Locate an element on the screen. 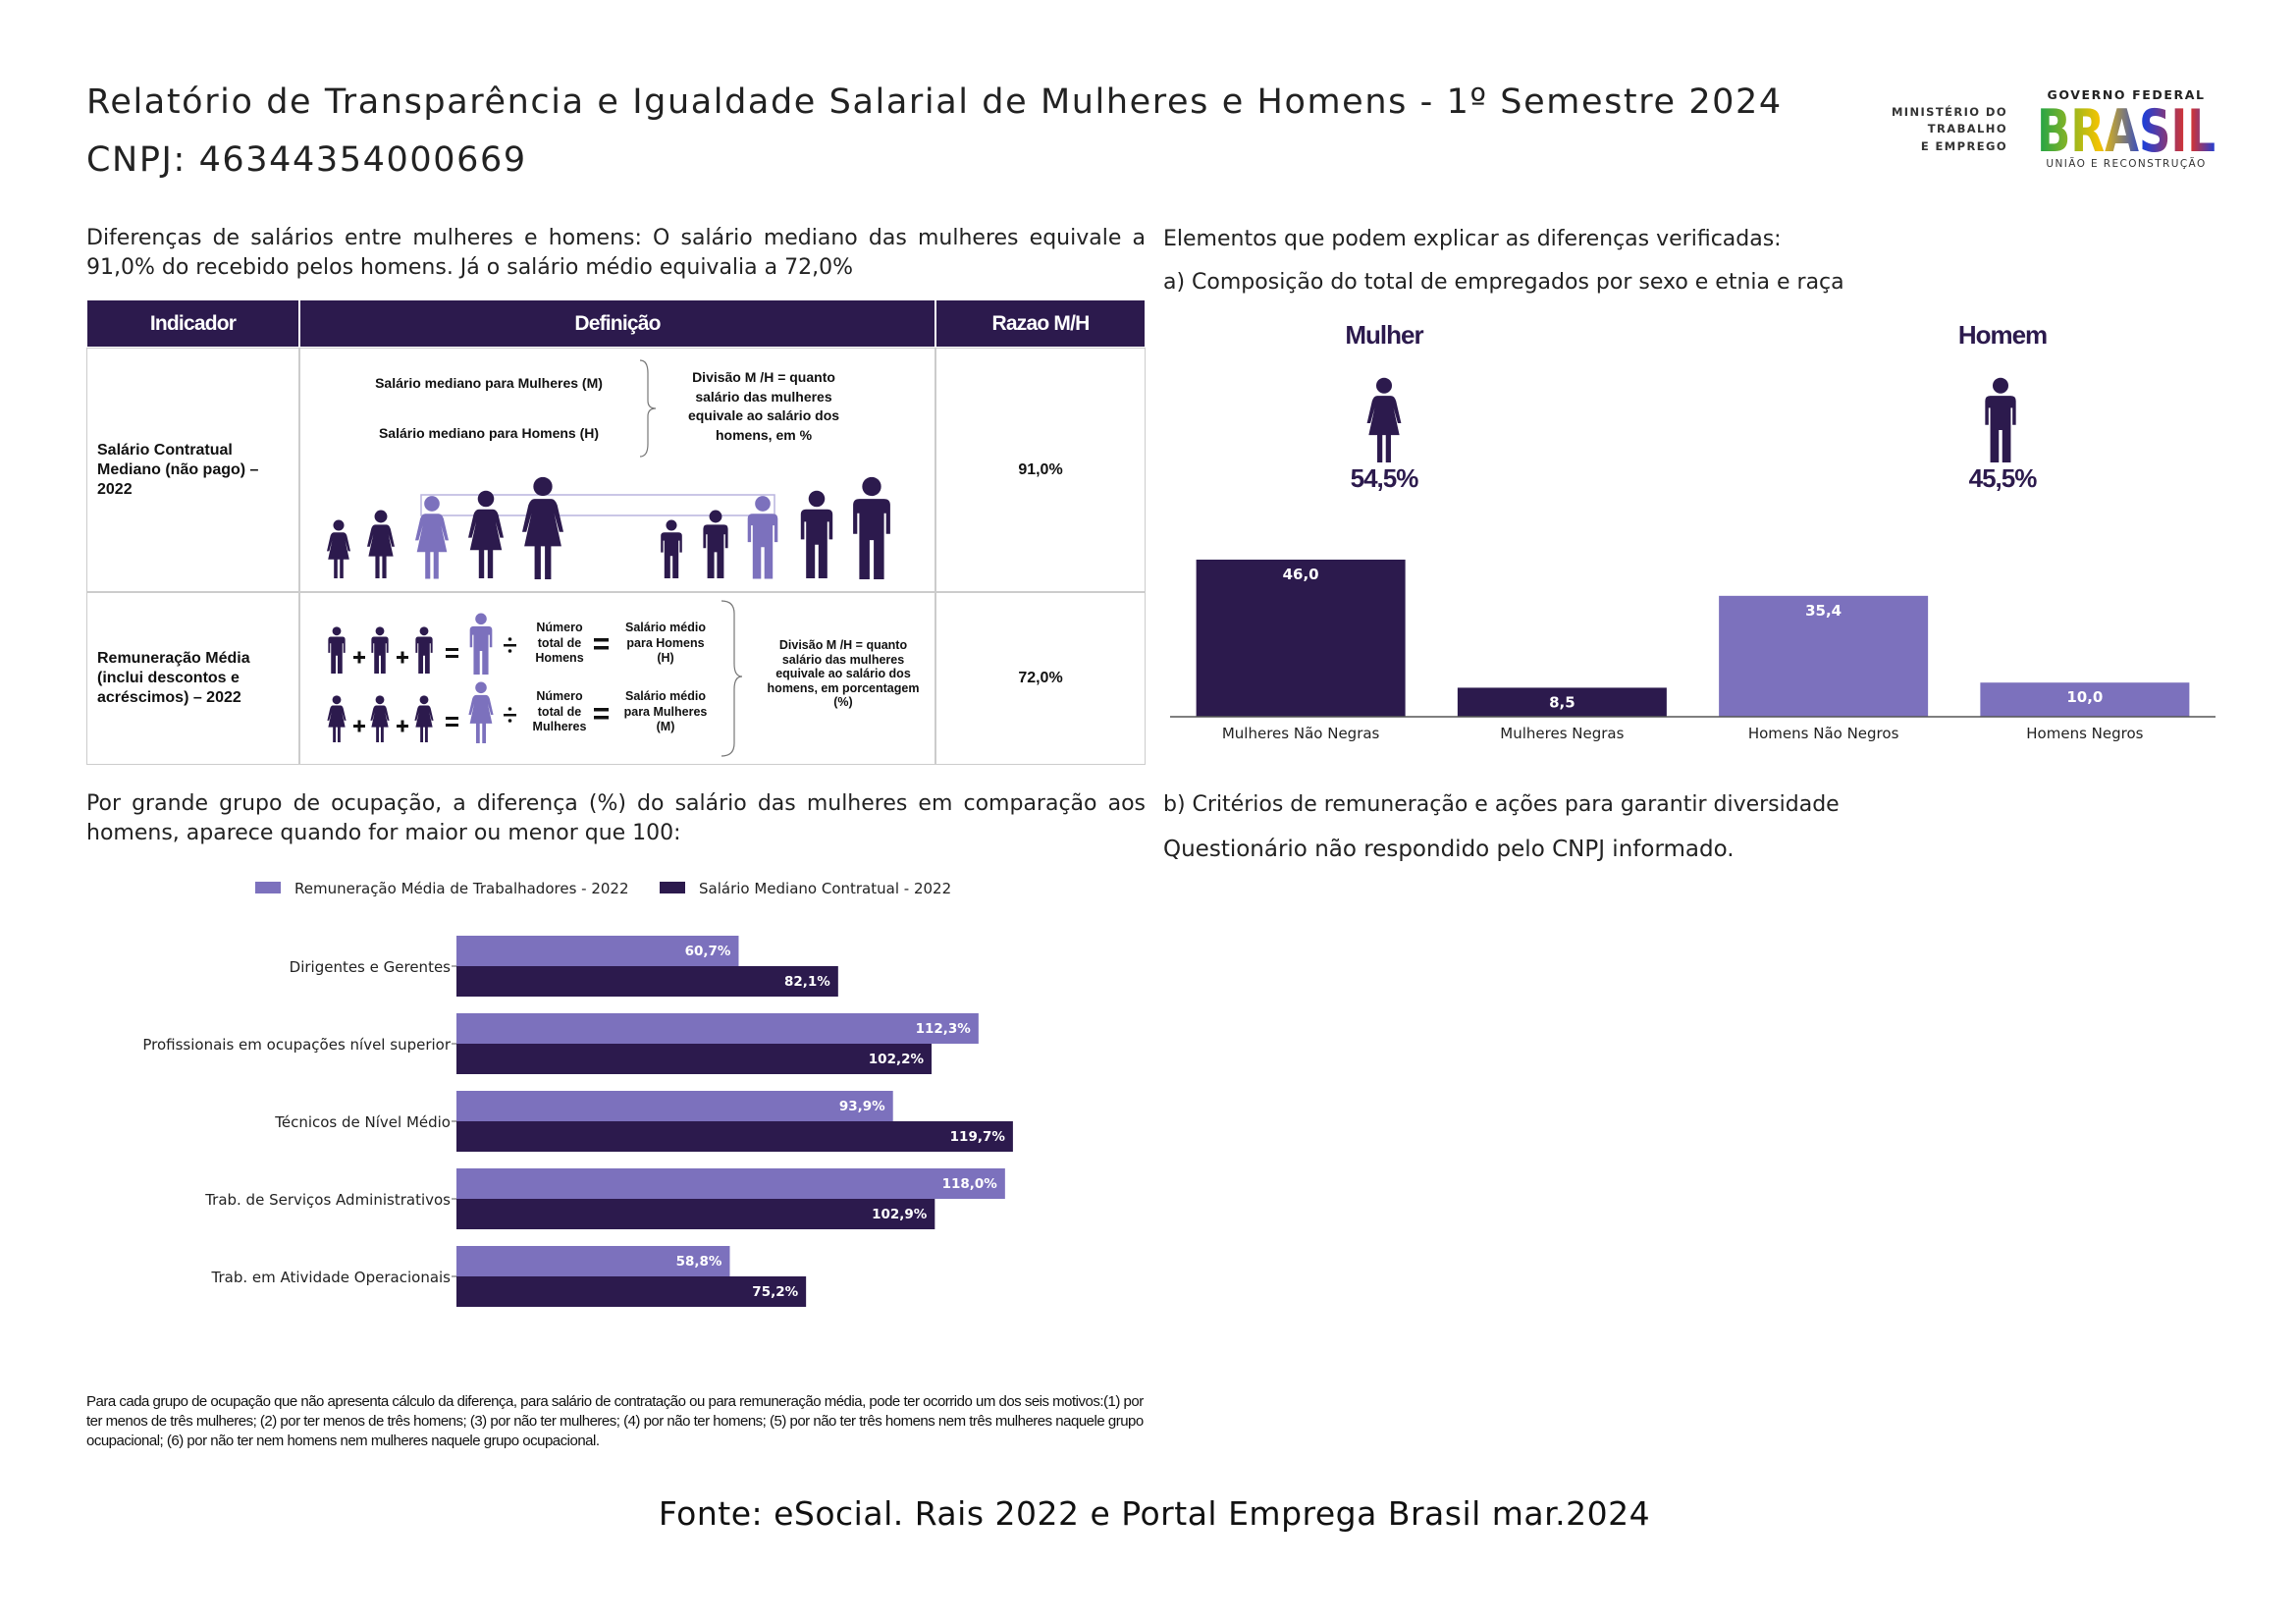  x-tick-label: Mulheres Não Negras is located at coordinates (1301, 733).